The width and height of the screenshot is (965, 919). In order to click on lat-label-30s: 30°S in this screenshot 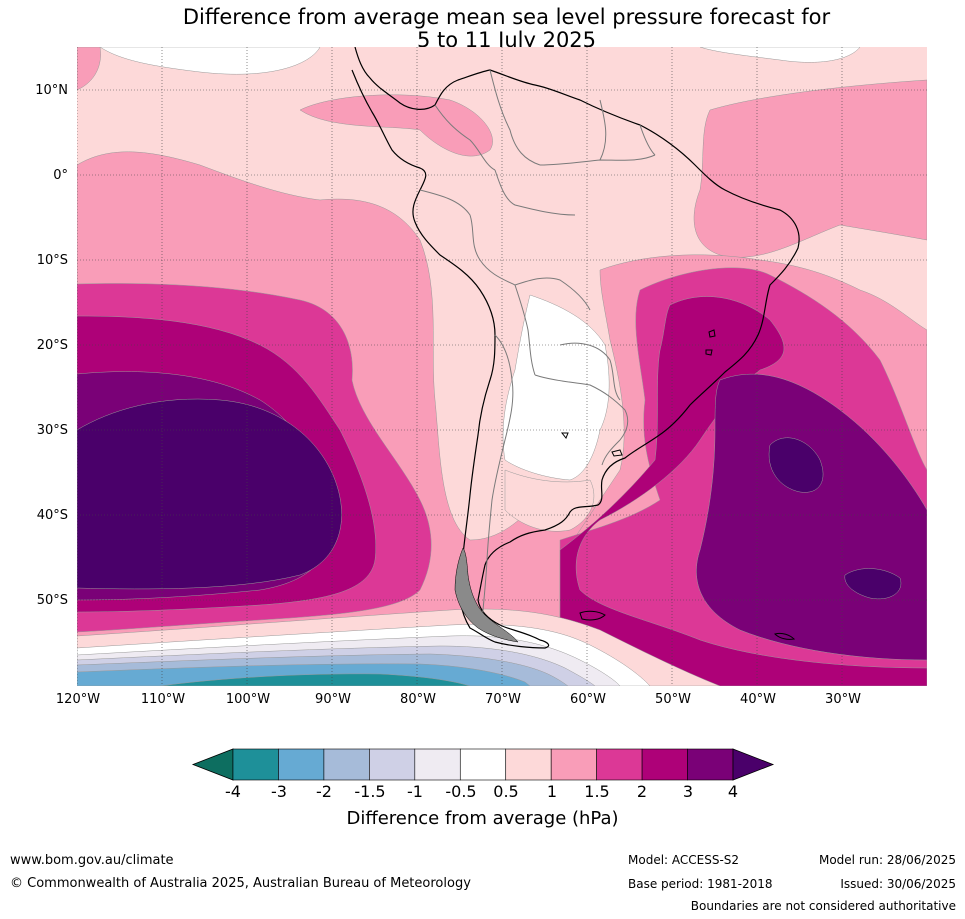, I will do `click(52, 430)`.